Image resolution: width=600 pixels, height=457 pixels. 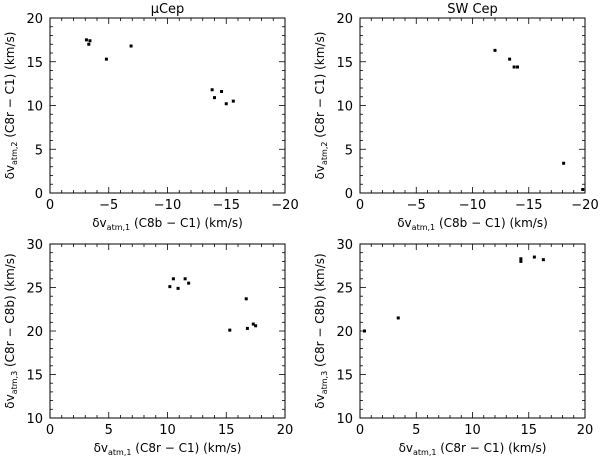 I want to click on chart-title: SW Cep, so click(x=472, y=9).